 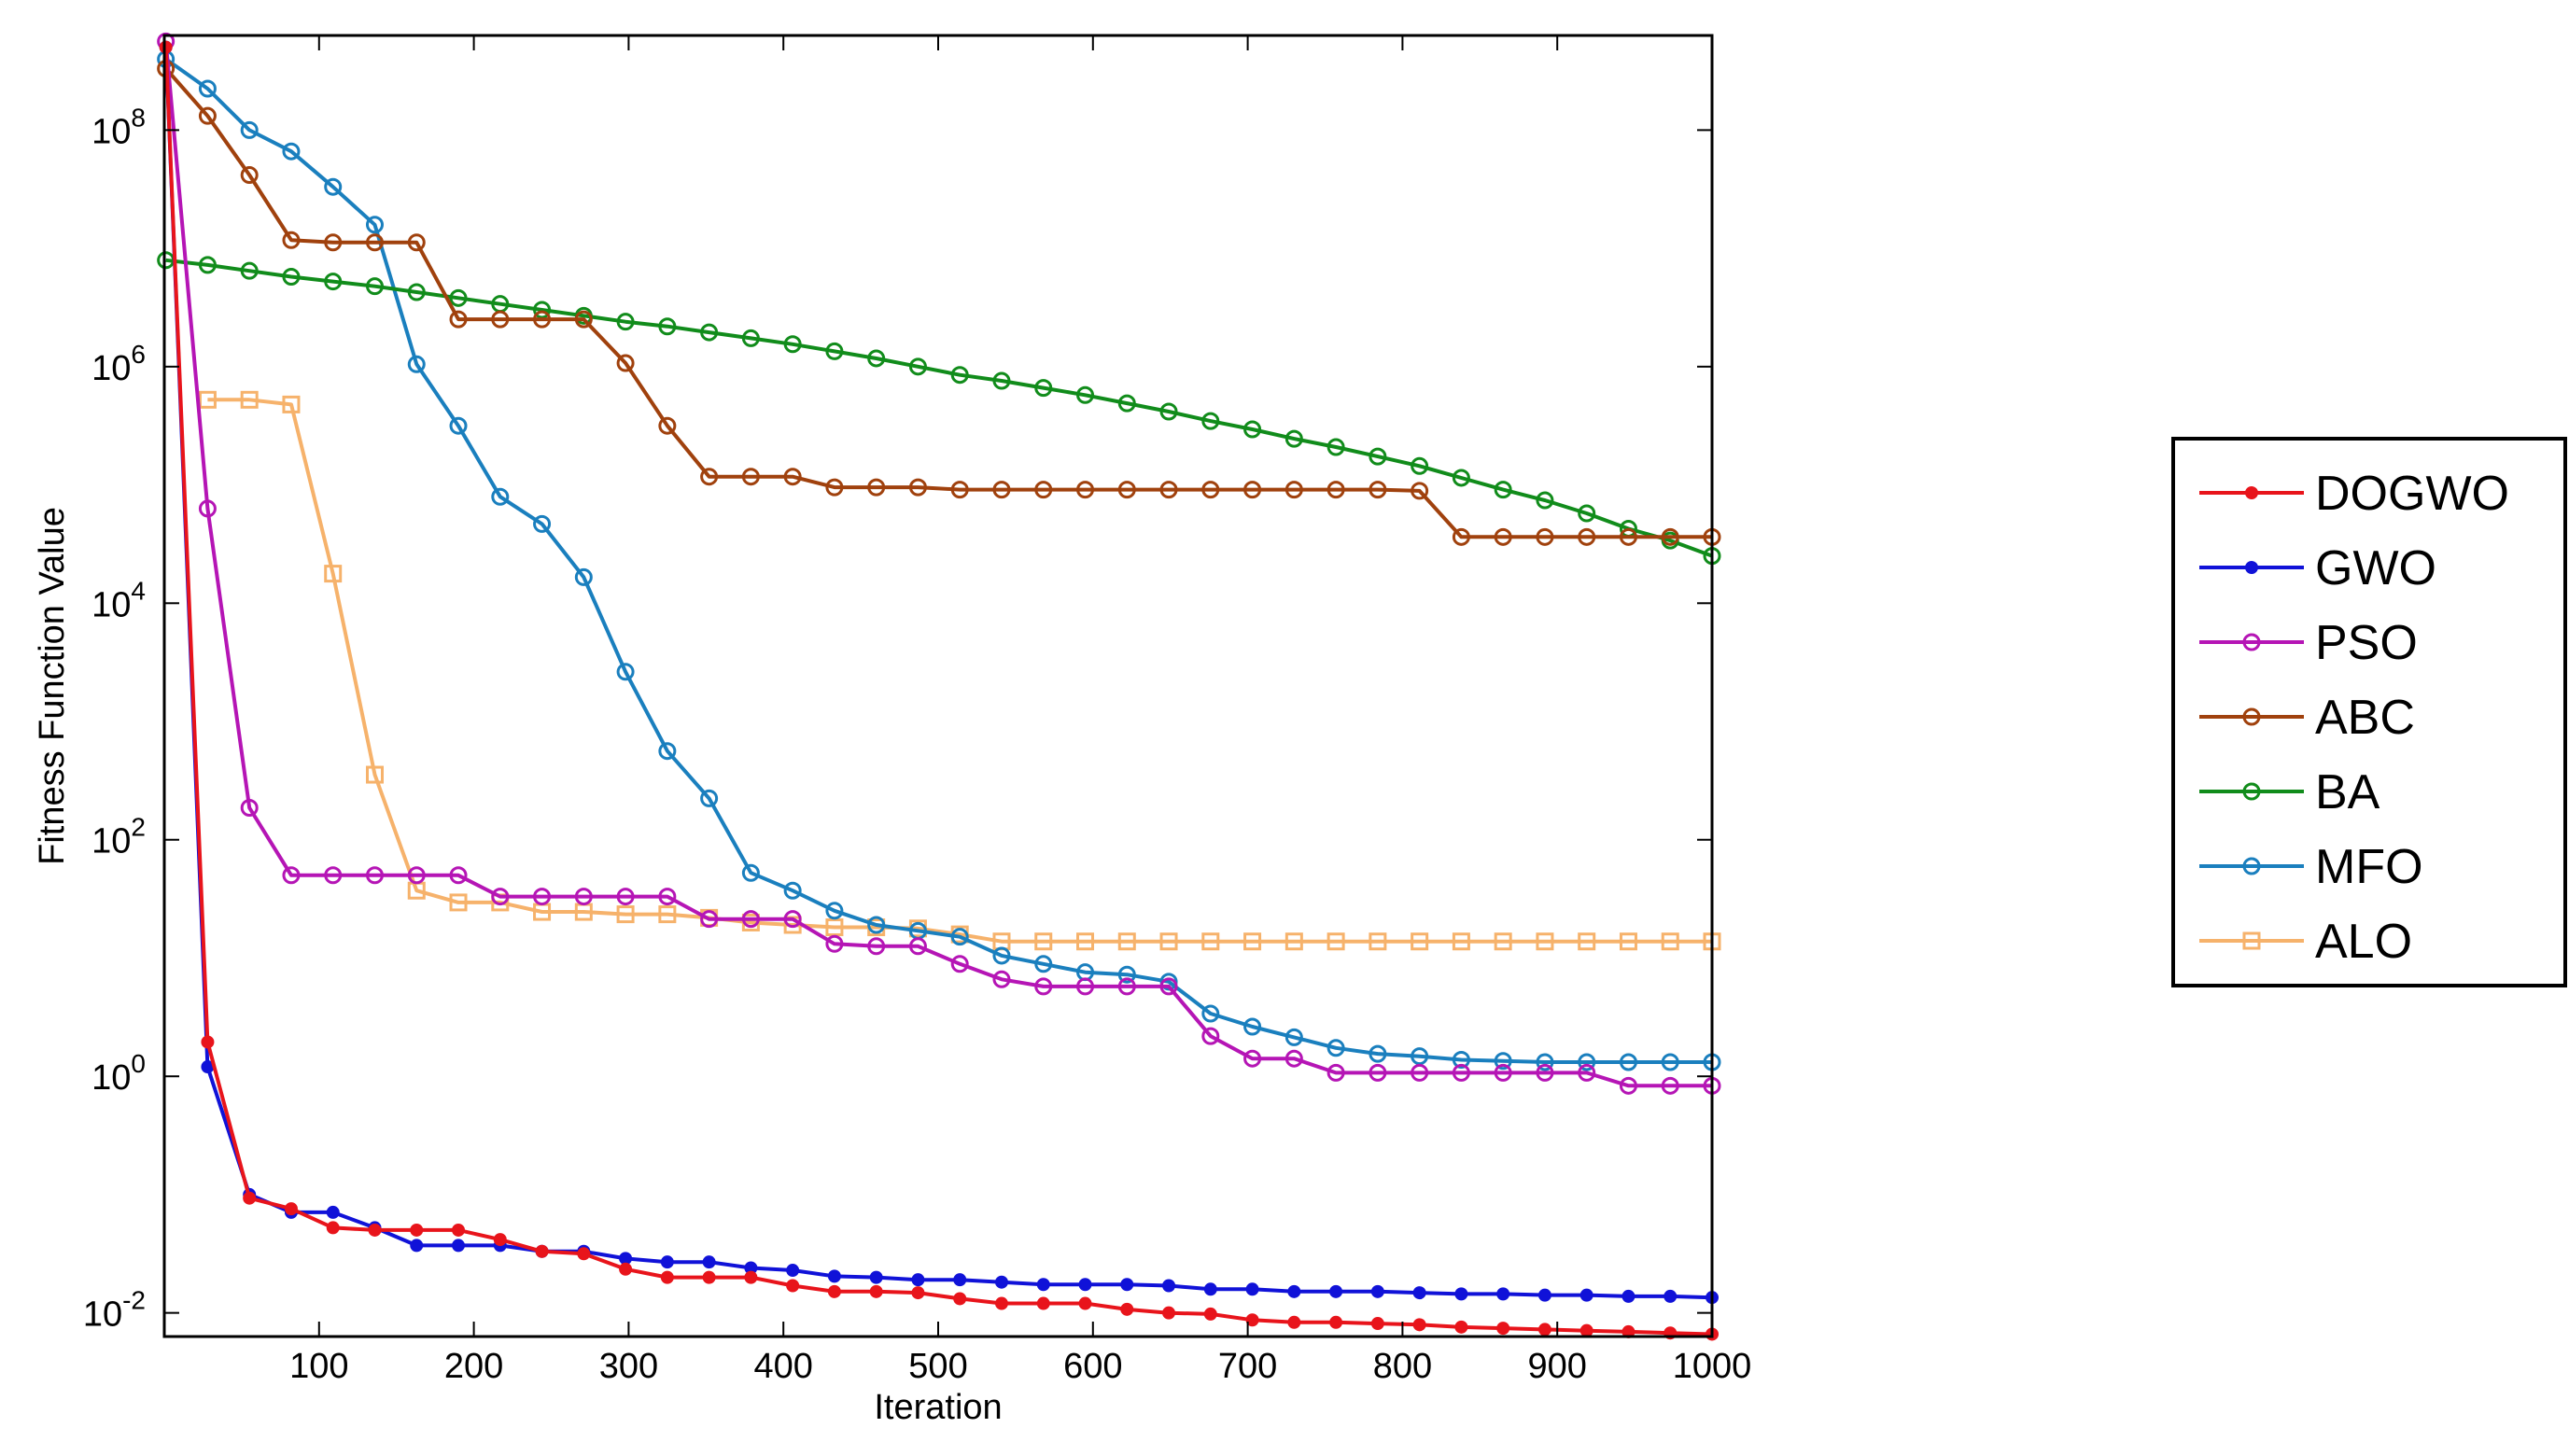 I want to click on x-tick-label: 800, so click(x=1402, y=1366).